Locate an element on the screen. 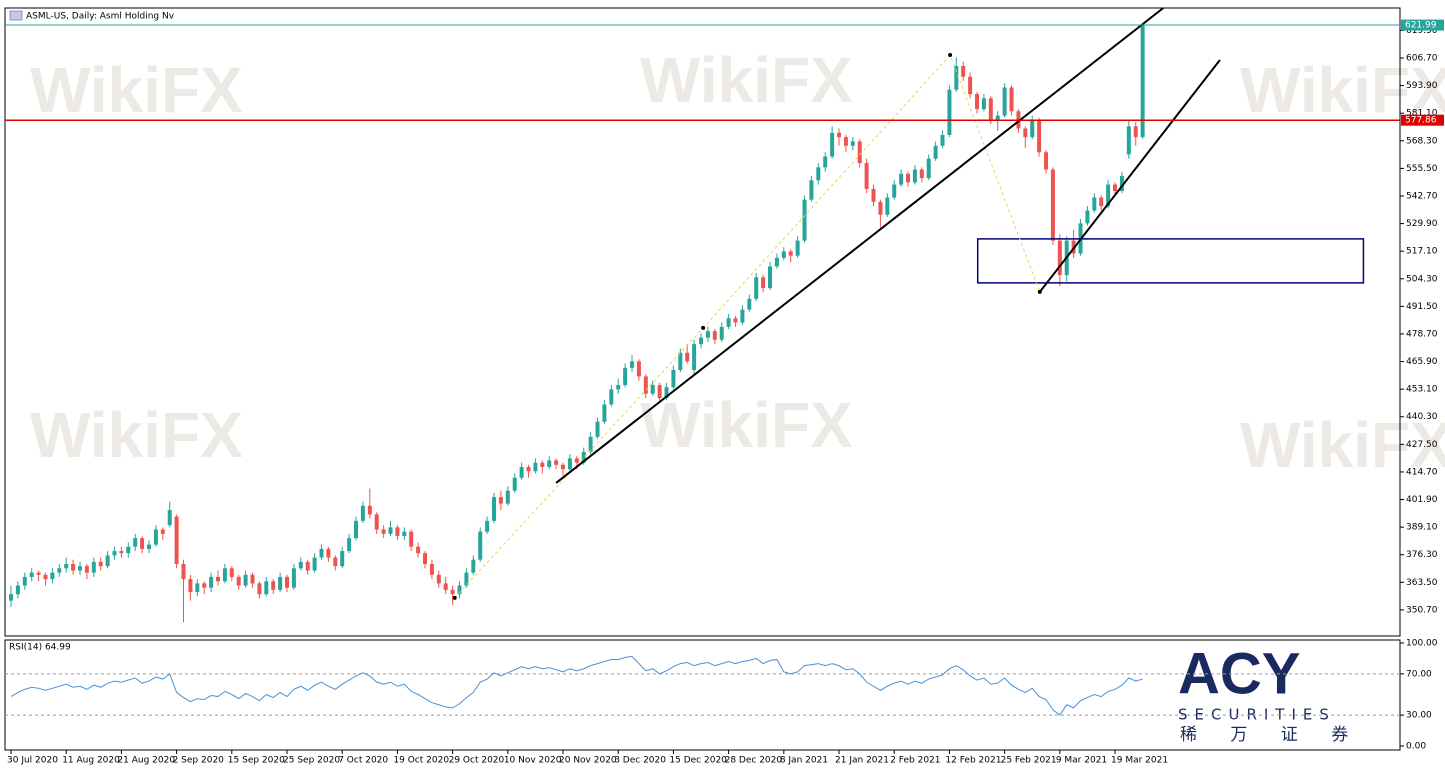 This screenshot has width=1445, height=774. x-tick-label: 21 Jan 2021 is located at coordinates (862, 761).